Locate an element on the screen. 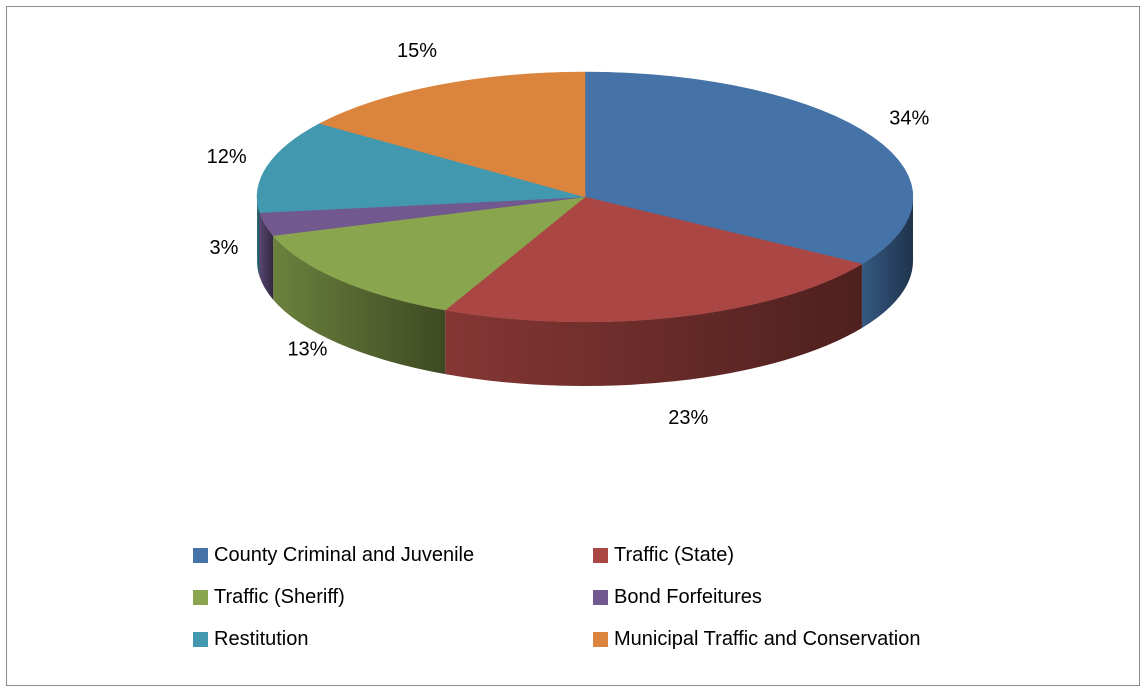 Image resolution: width=1147 pixels, height=686 pixels. pie-data-label: 34% is located at coordinates (909, 119).